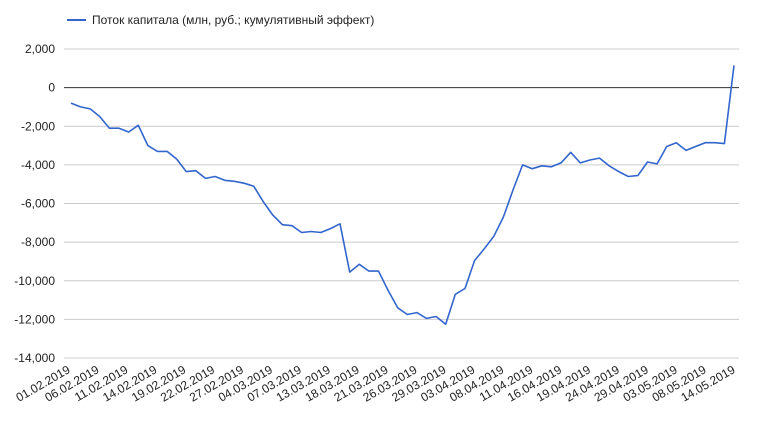 The width and height of the screenshot is (757, 426). I want to click on y-tick-label: -8,000, so click(38, 242).